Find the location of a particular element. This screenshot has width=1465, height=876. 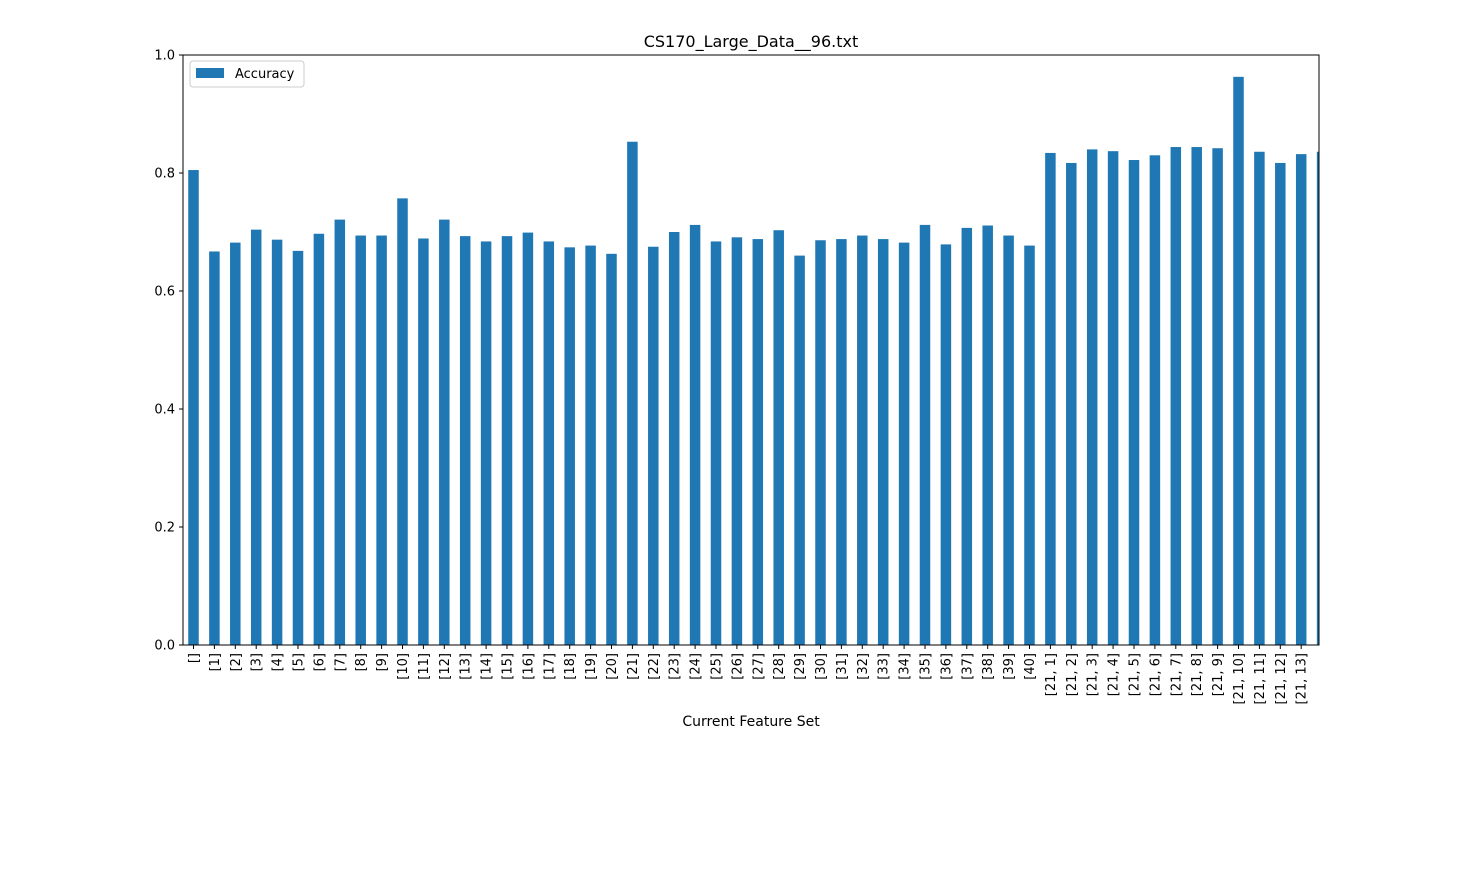

x-tick-label-47: [21, 7] is located at coordinates (1176, 674).